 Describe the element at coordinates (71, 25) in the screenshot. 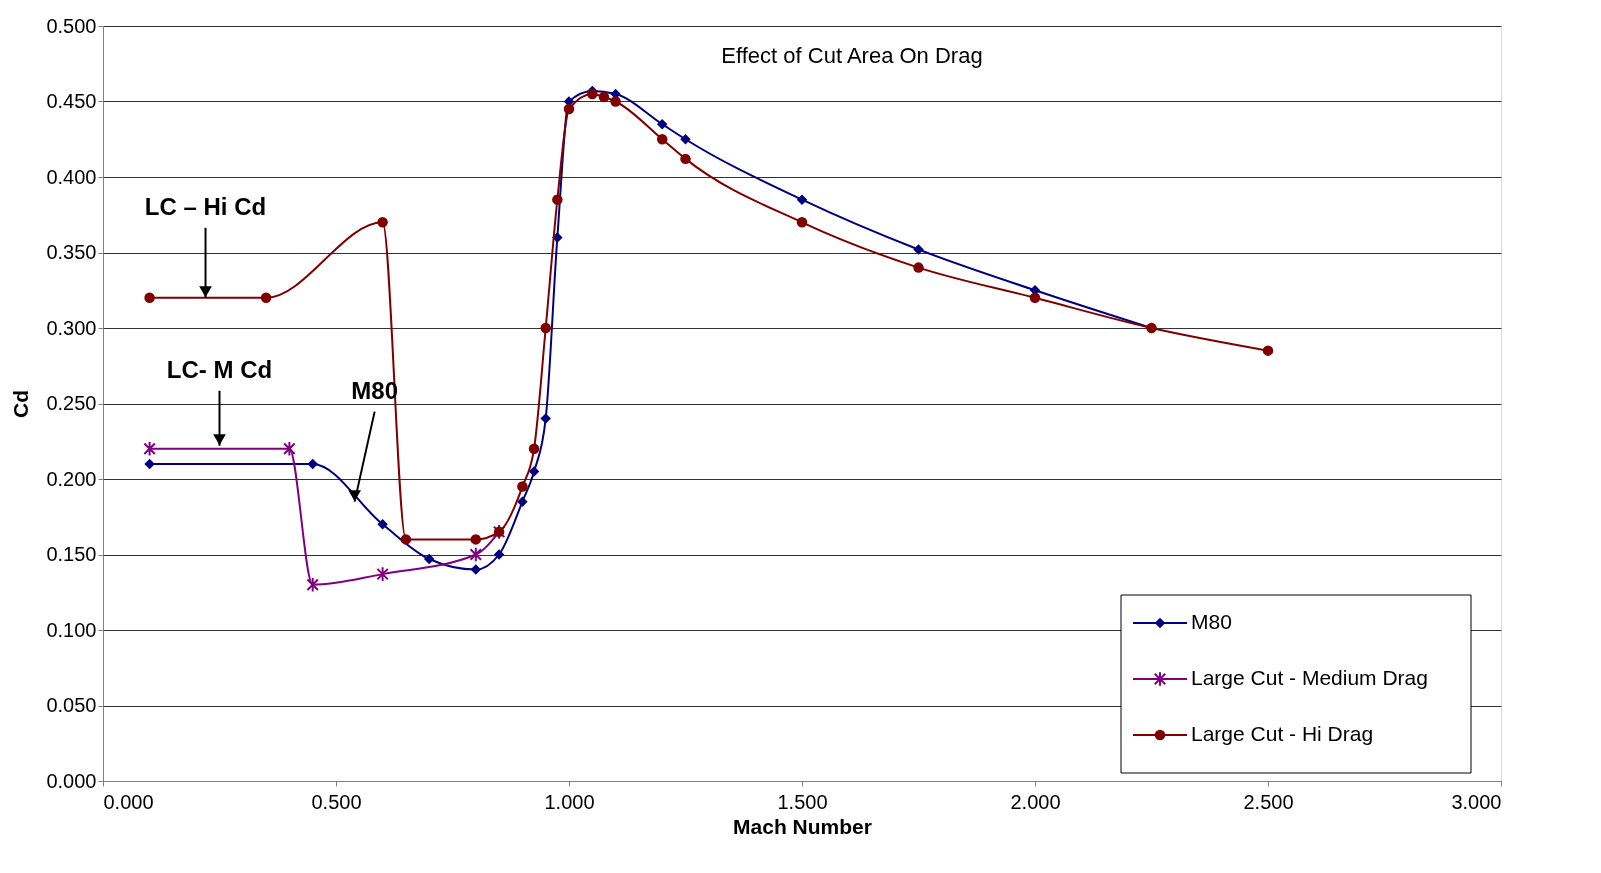

I see `y-tick-label: 0.500` at that location.